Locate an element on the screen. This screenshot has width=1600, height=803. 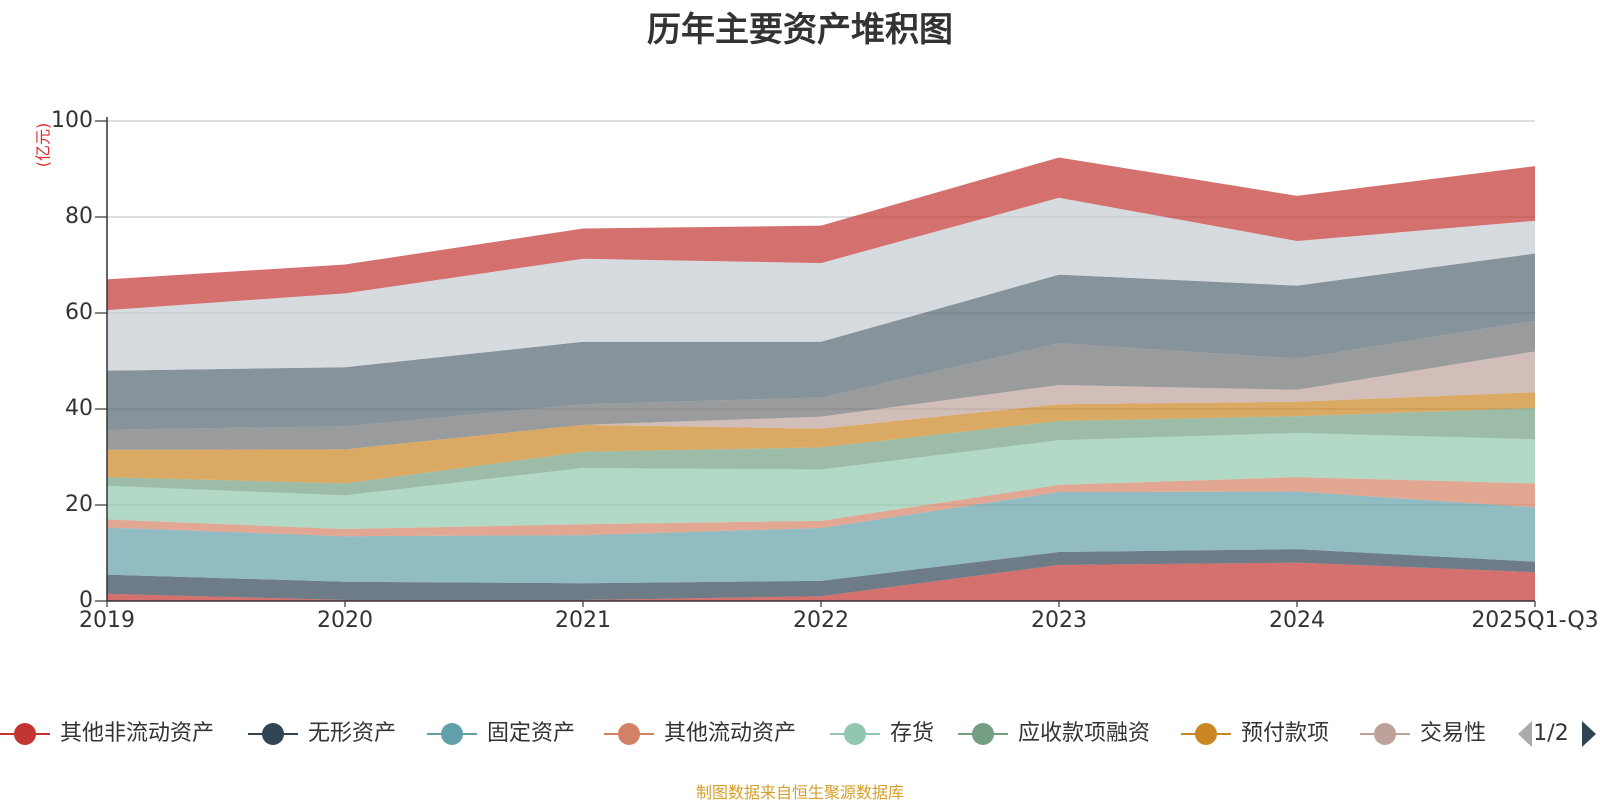
area-series-应收款项融资 is located at coordinates (821, 452).